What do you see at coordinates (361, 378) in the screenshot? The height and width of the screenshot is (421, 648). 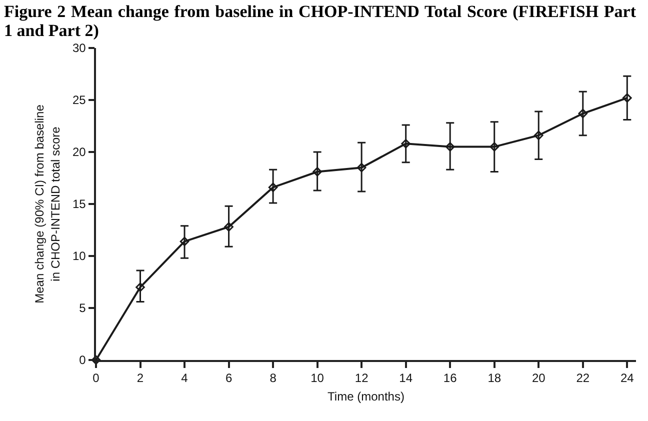 I see `x-tick-label: 12` at bounding box center [361, 378].